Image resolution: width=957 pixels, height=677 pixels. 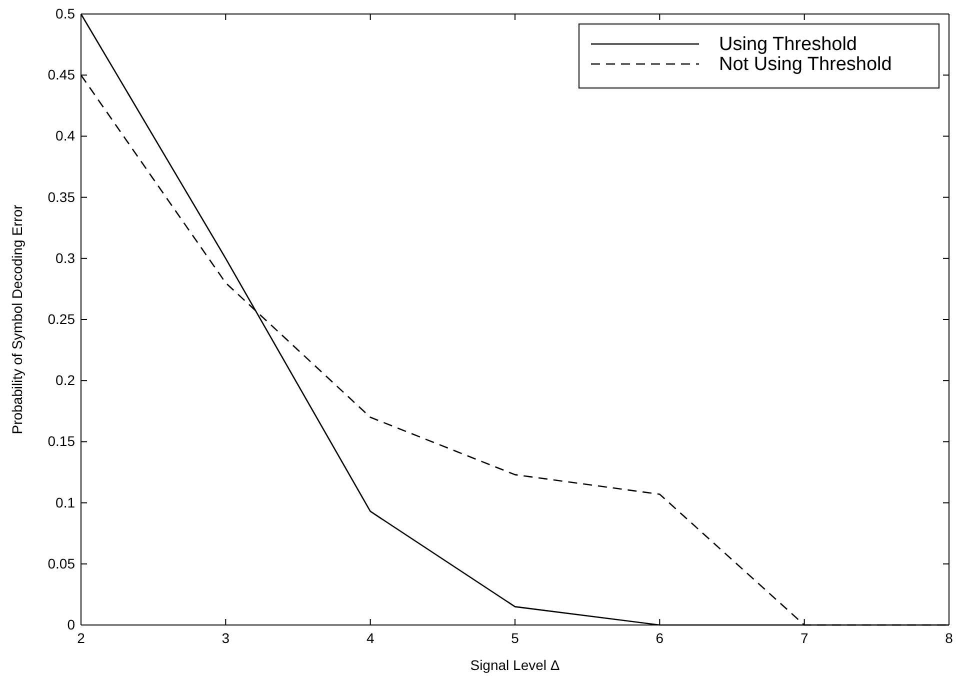 I want to click on x-tick-label: 5, so click(x=515, y=638).